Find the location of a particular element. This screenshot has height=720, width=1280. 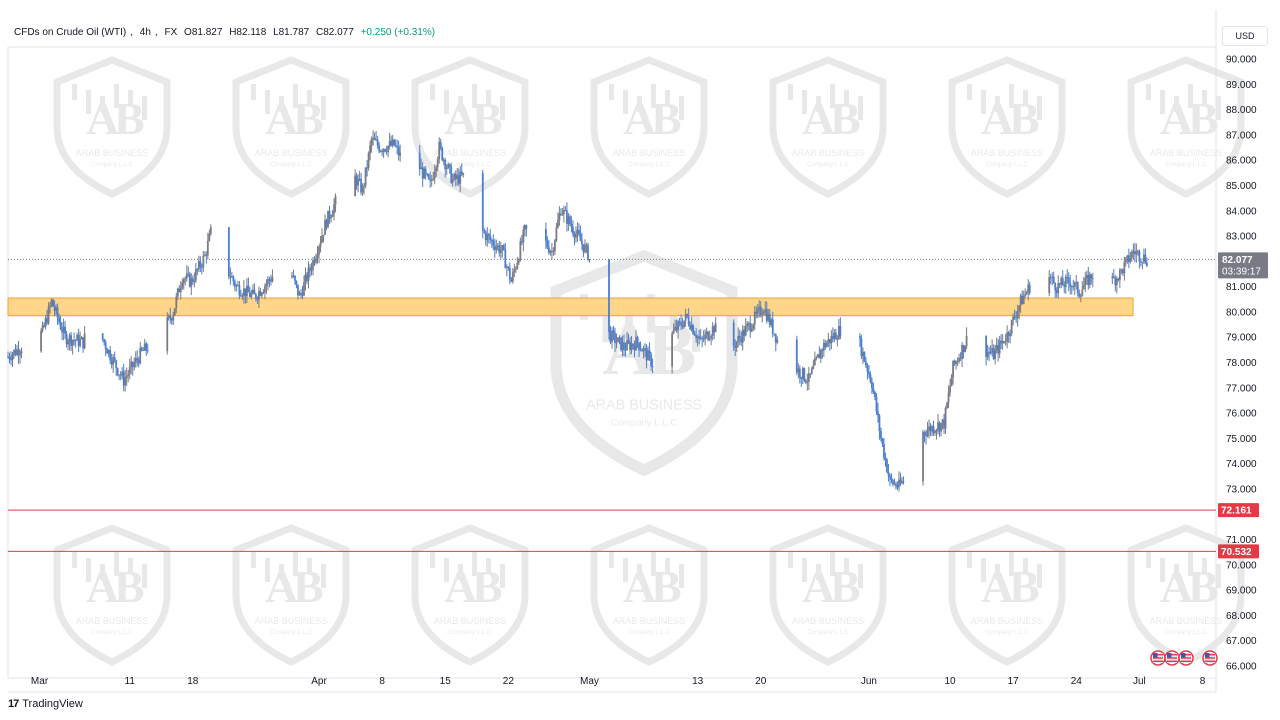

time-tick-label: 17 is located at coordinates (1014, 681).